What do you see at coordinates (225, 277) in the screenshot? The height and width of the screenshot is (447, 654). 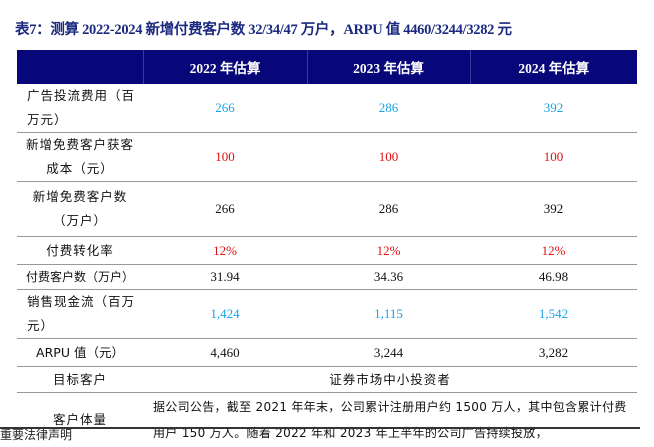 I see `cell: 31.94` at bounding box center [225, 277].